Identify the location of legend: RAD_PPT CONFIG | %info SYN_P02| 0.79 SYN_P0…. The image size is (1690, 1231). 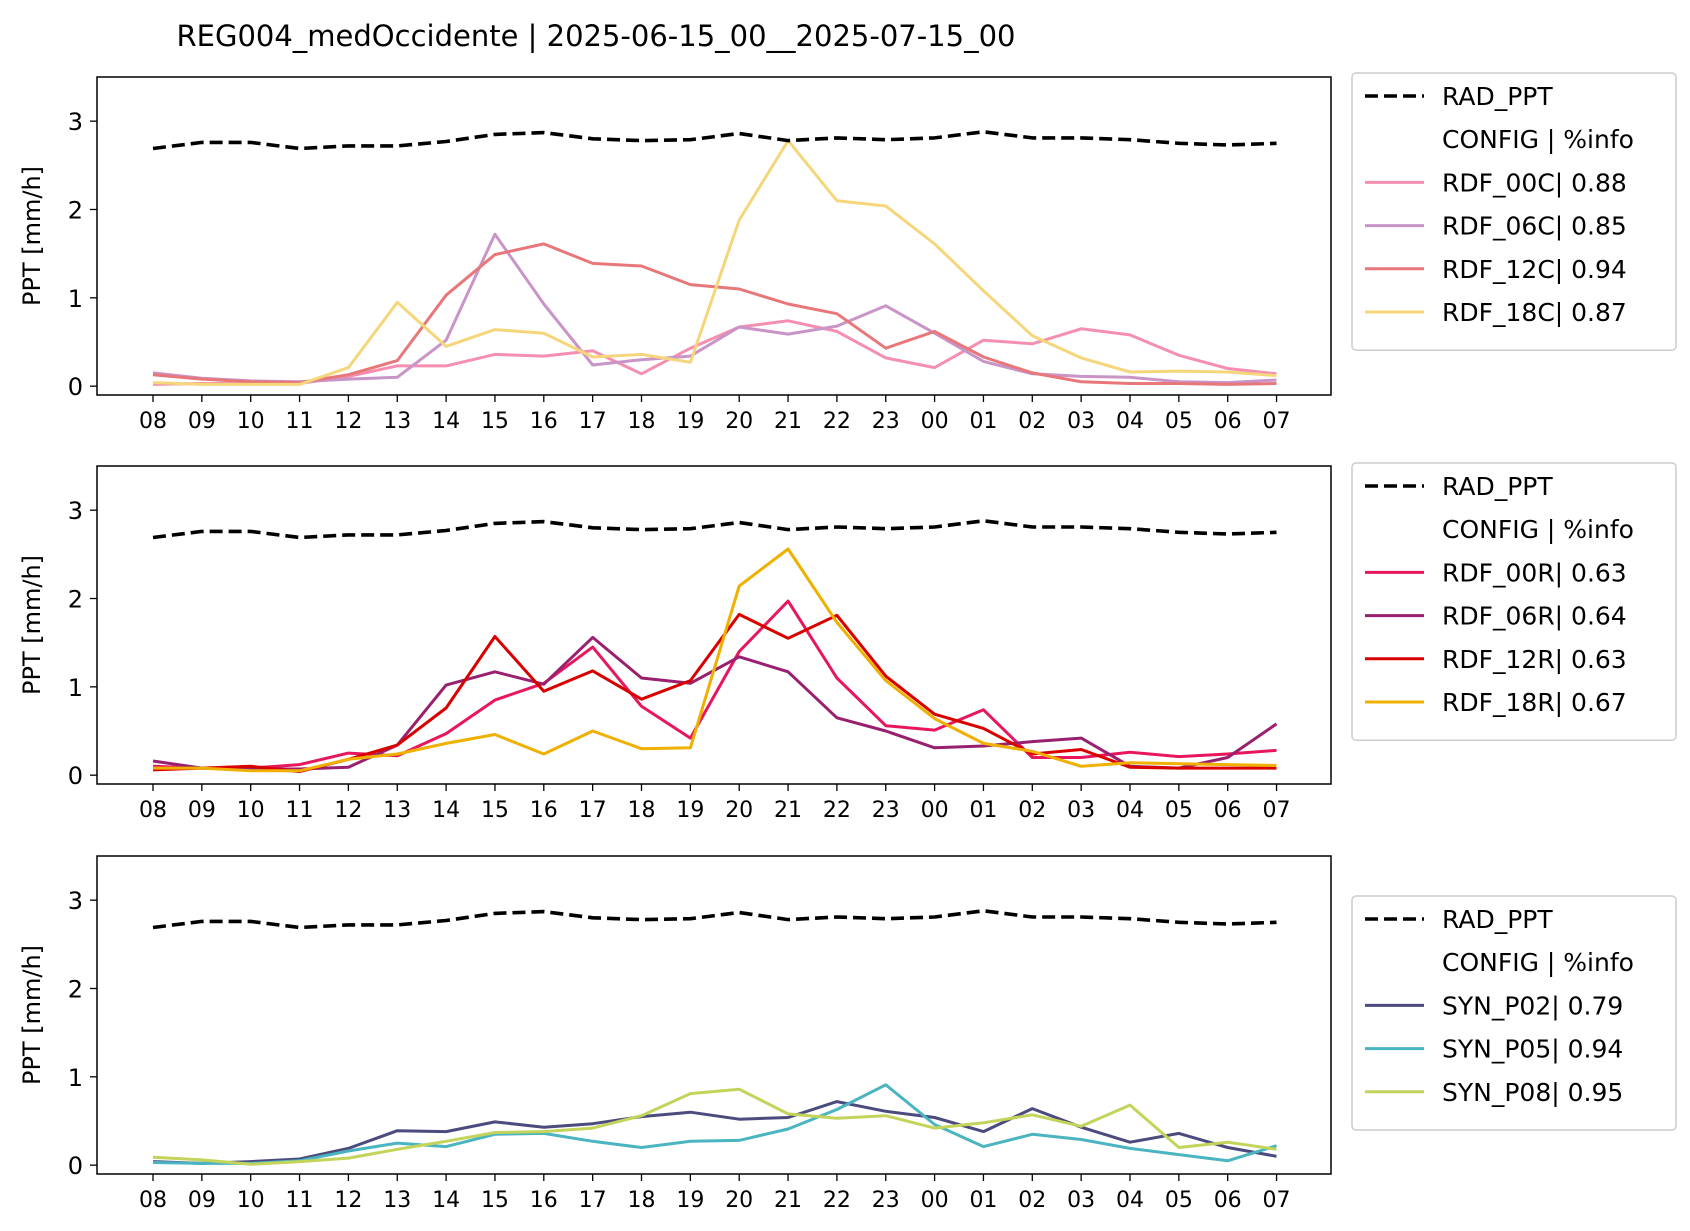
(1514, 1013).